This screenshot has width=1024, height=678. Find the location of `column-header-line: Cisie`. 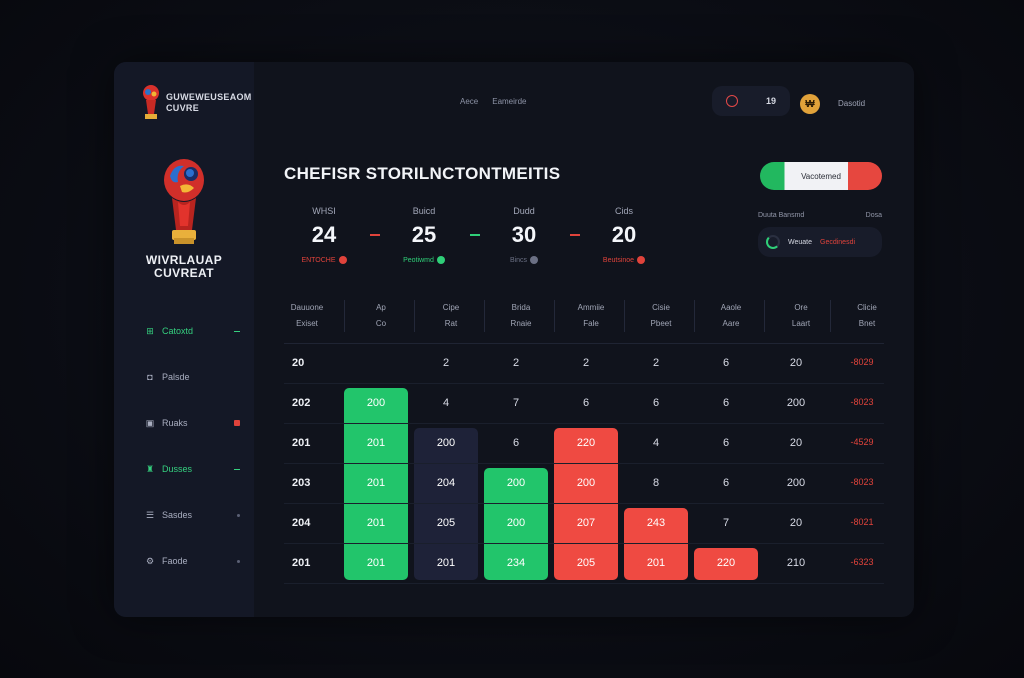

column-header-line: Cisie is located at coordinates (661, 307).